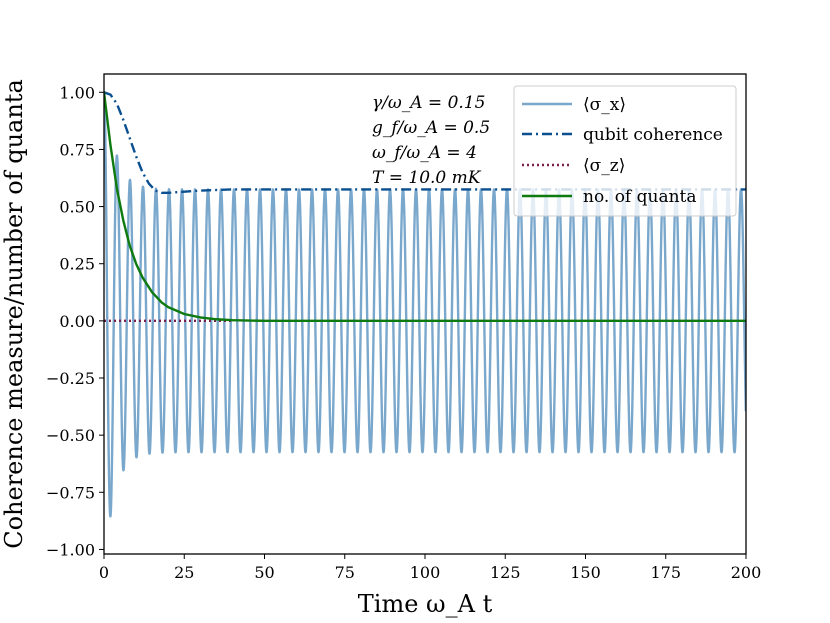 This screenshot has height=623, width=830. I want to click on legend-label-no-of-quanta: no. of quanta, so click(640, 197).